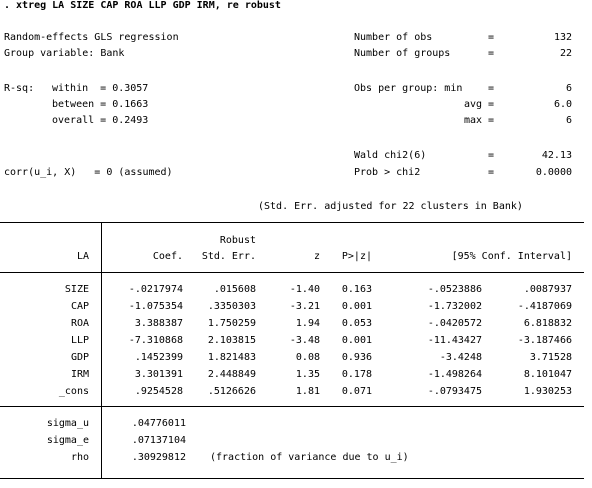  What do you see at coordinates (544, 340) in the screenshot?
I see `row-ci-high: -3.187466` at bounding box center [544, 340].